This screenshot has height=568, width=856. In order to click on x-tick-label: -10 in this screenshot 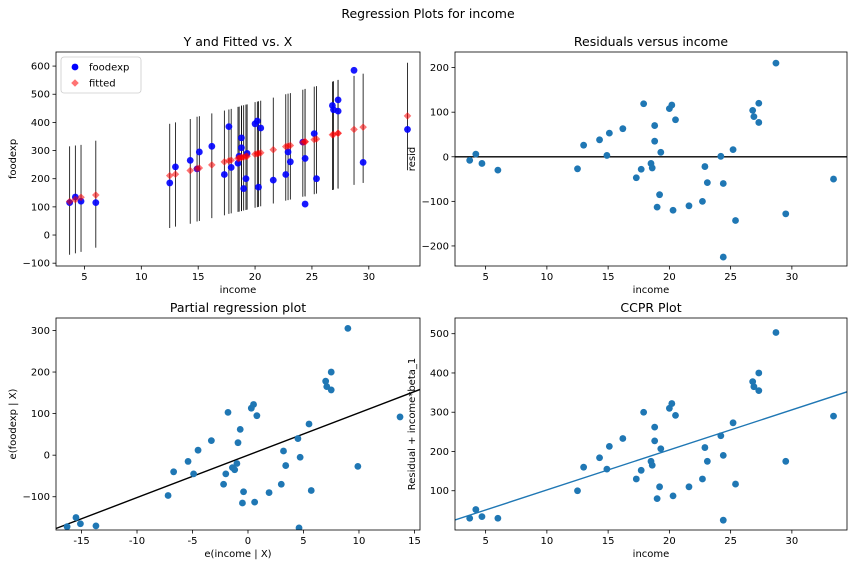, I will do `click(137, 541)`.